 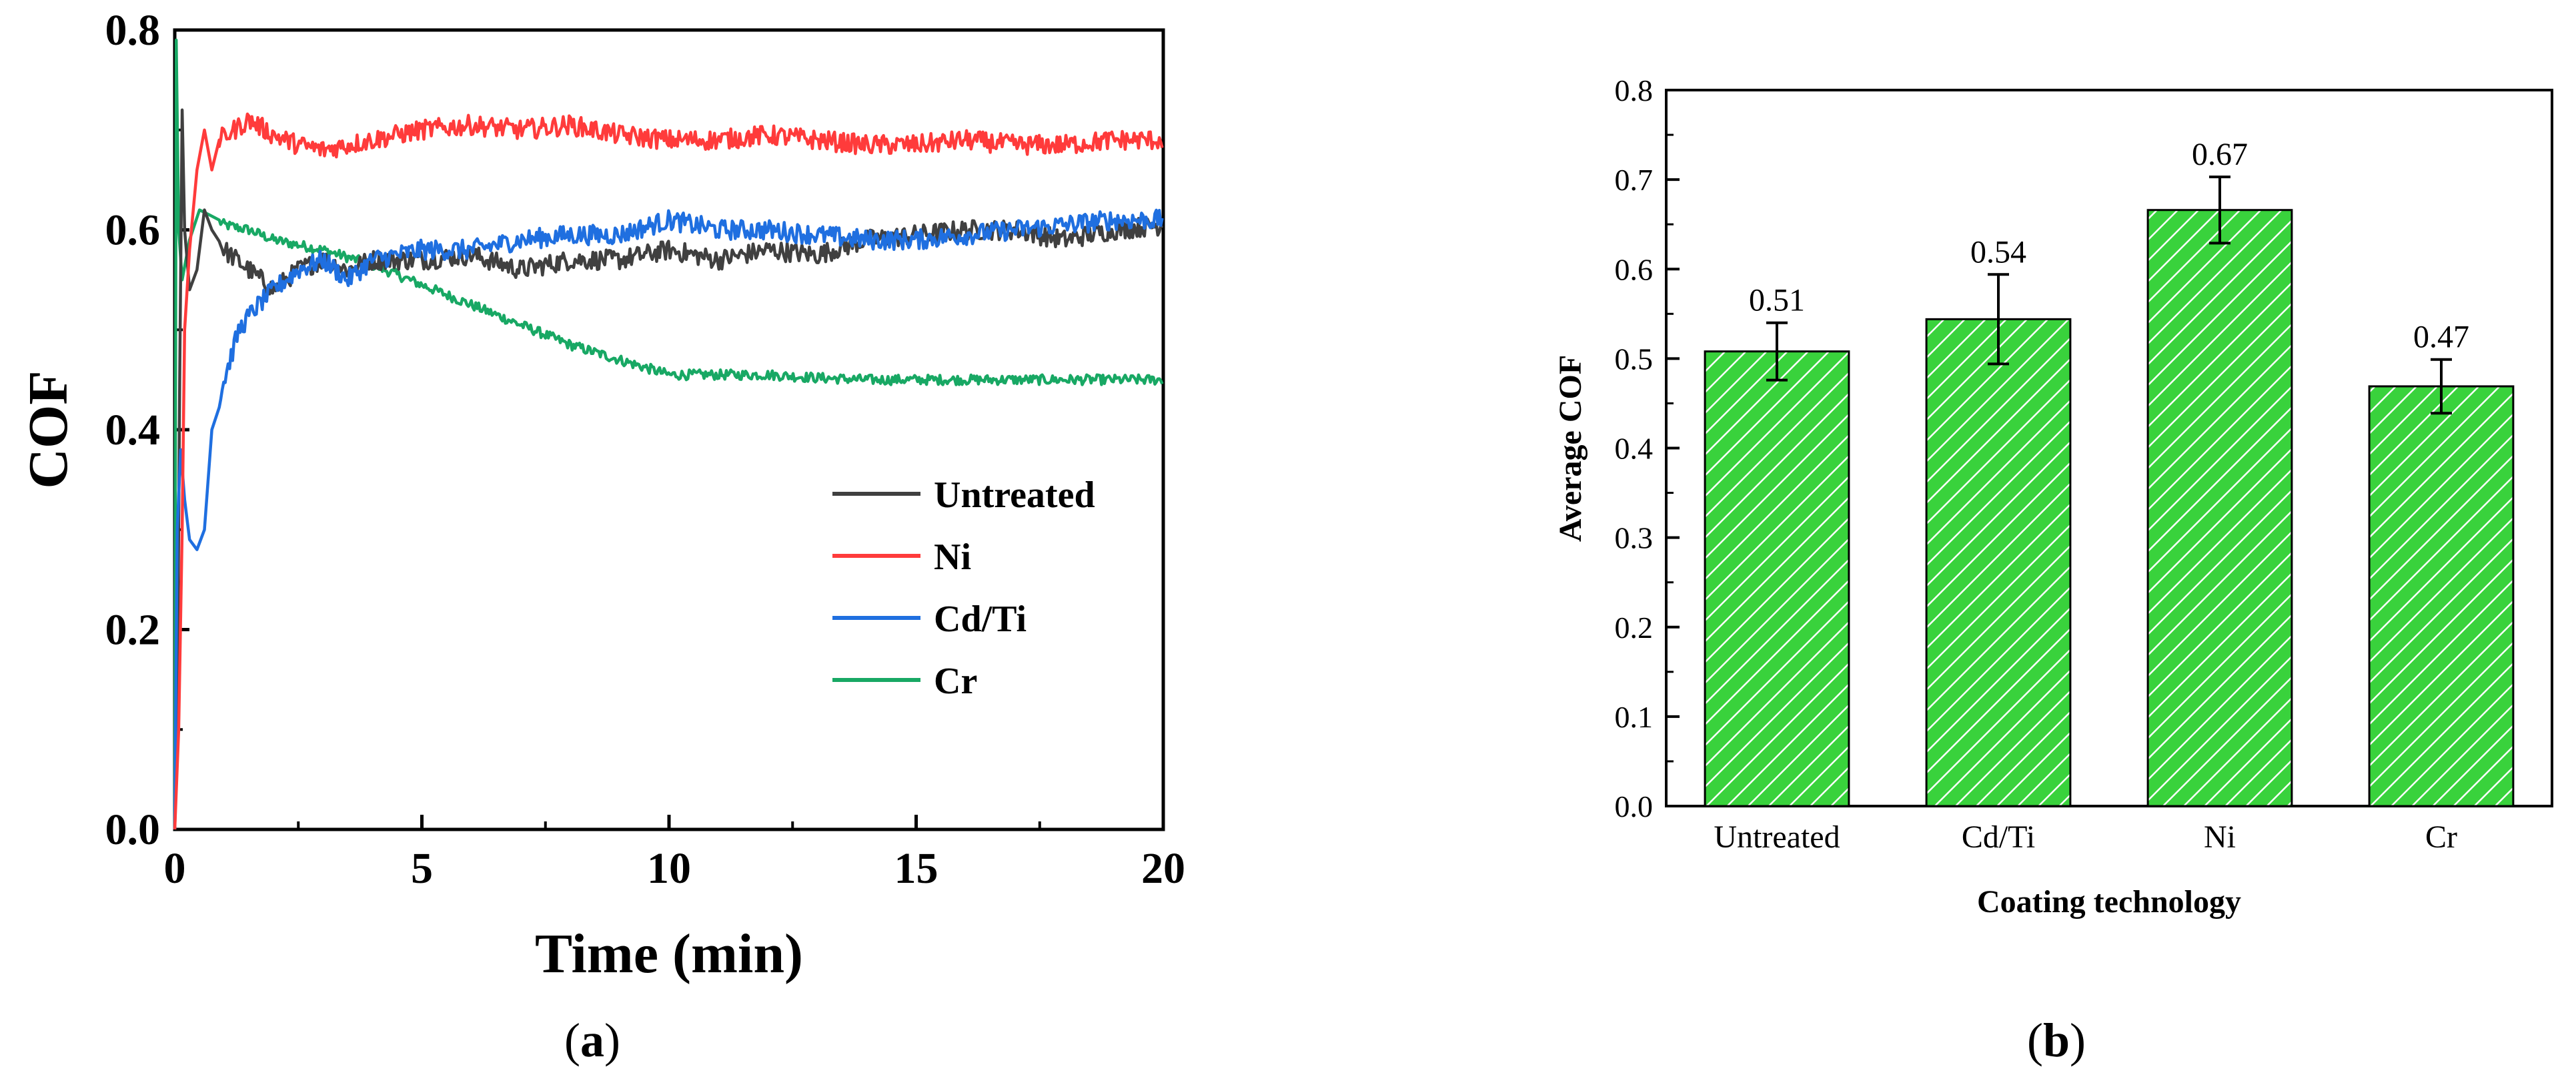 I want to click on y-tick-label-a: 0.8, so click(x=133, y=30).